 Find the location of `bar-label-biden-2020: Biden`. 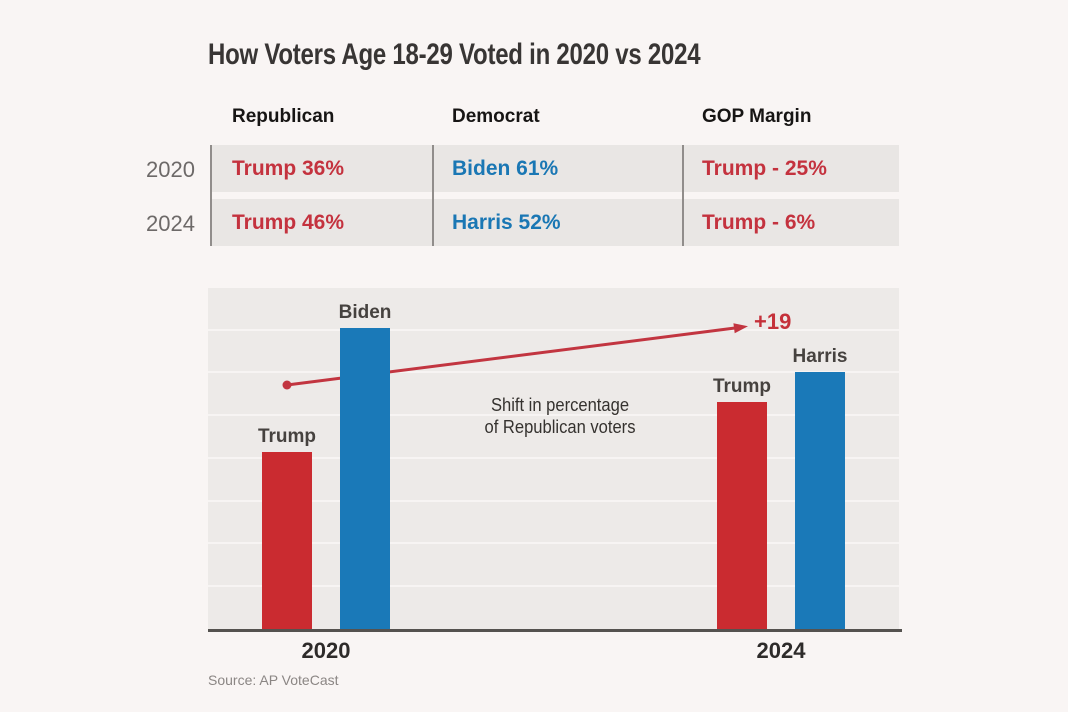

bar-label-biden-2020: Biden is located at coordinates (365, 312).